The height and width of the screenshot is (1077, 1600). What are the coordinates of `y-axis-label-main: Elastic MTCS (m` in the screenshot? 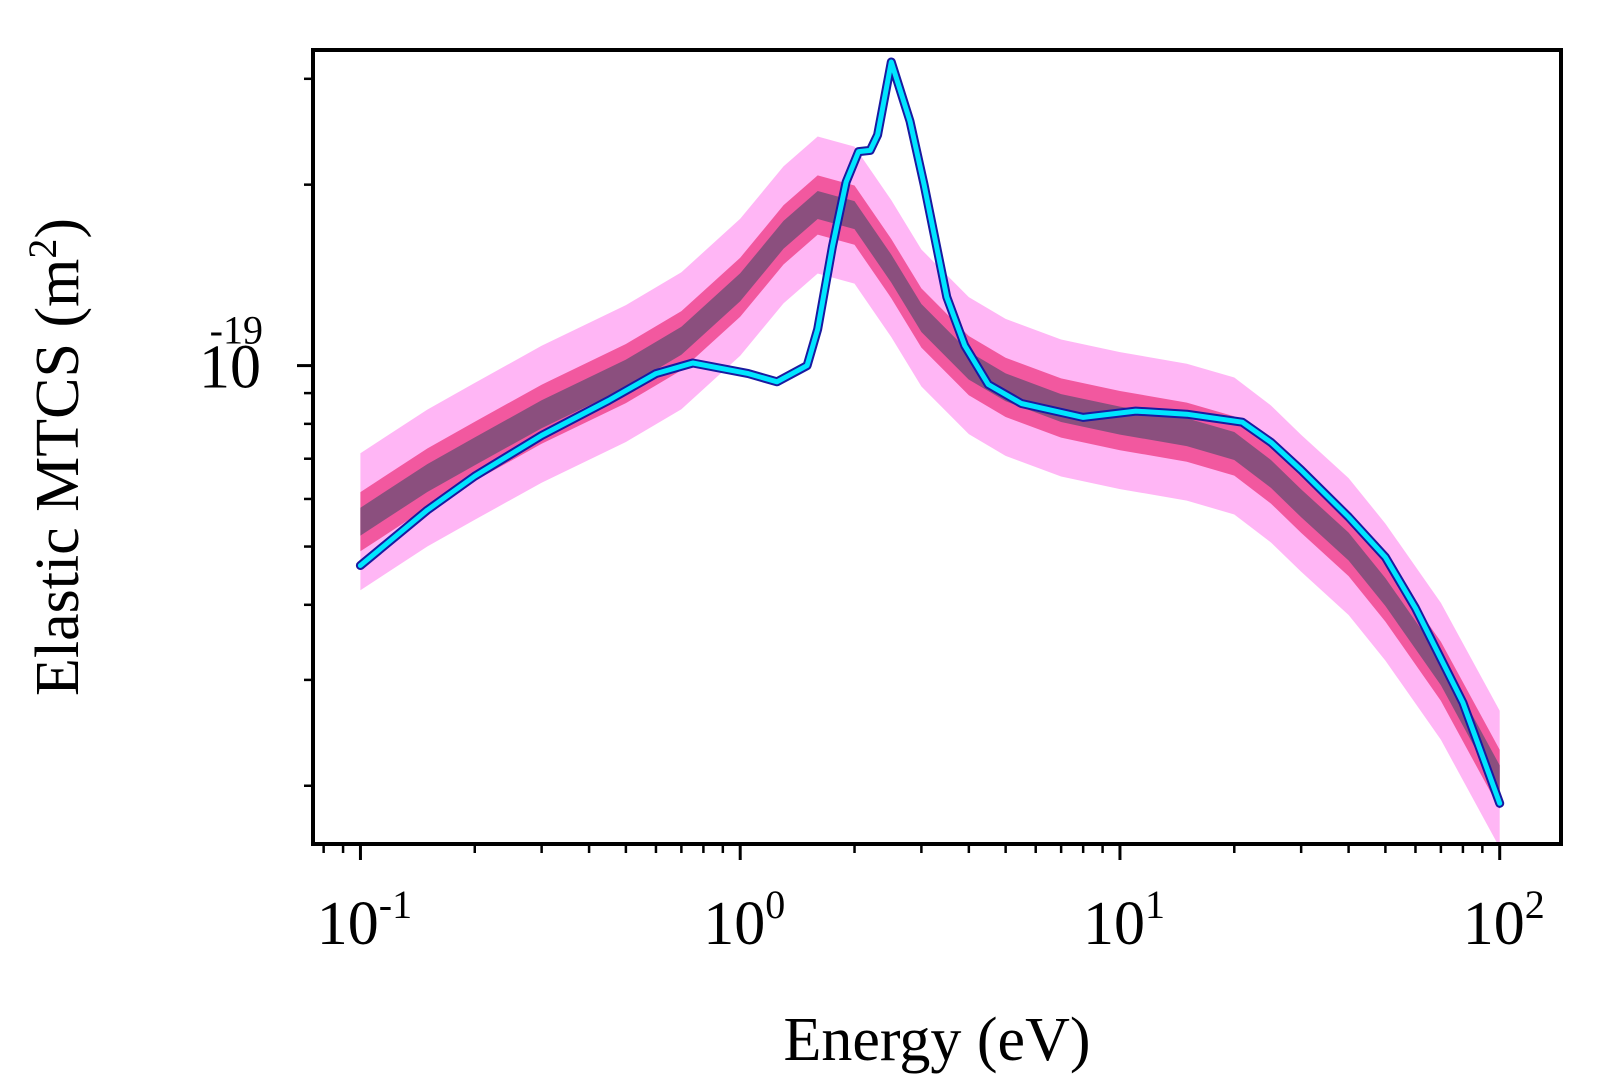 It's located at (58, 477).